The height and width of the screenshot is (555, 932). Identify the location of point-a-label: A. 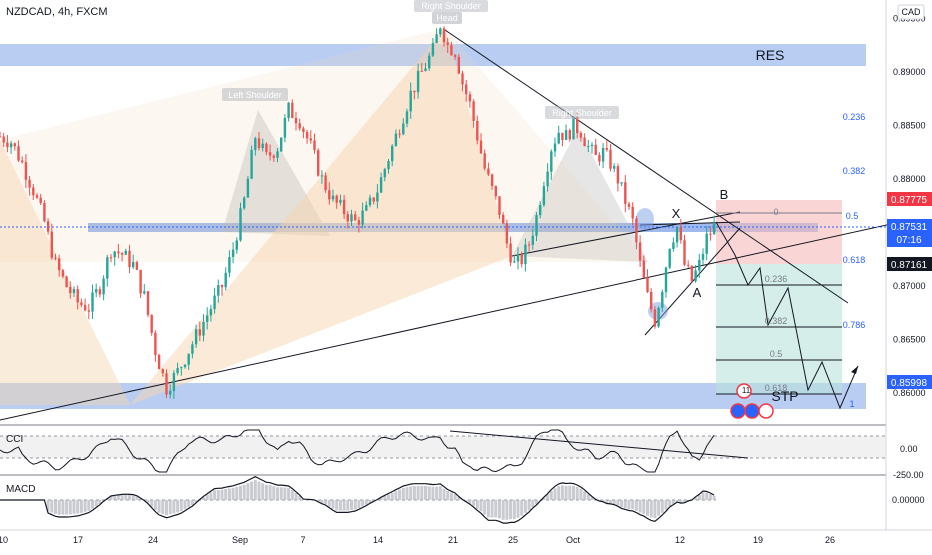
(697, 292).